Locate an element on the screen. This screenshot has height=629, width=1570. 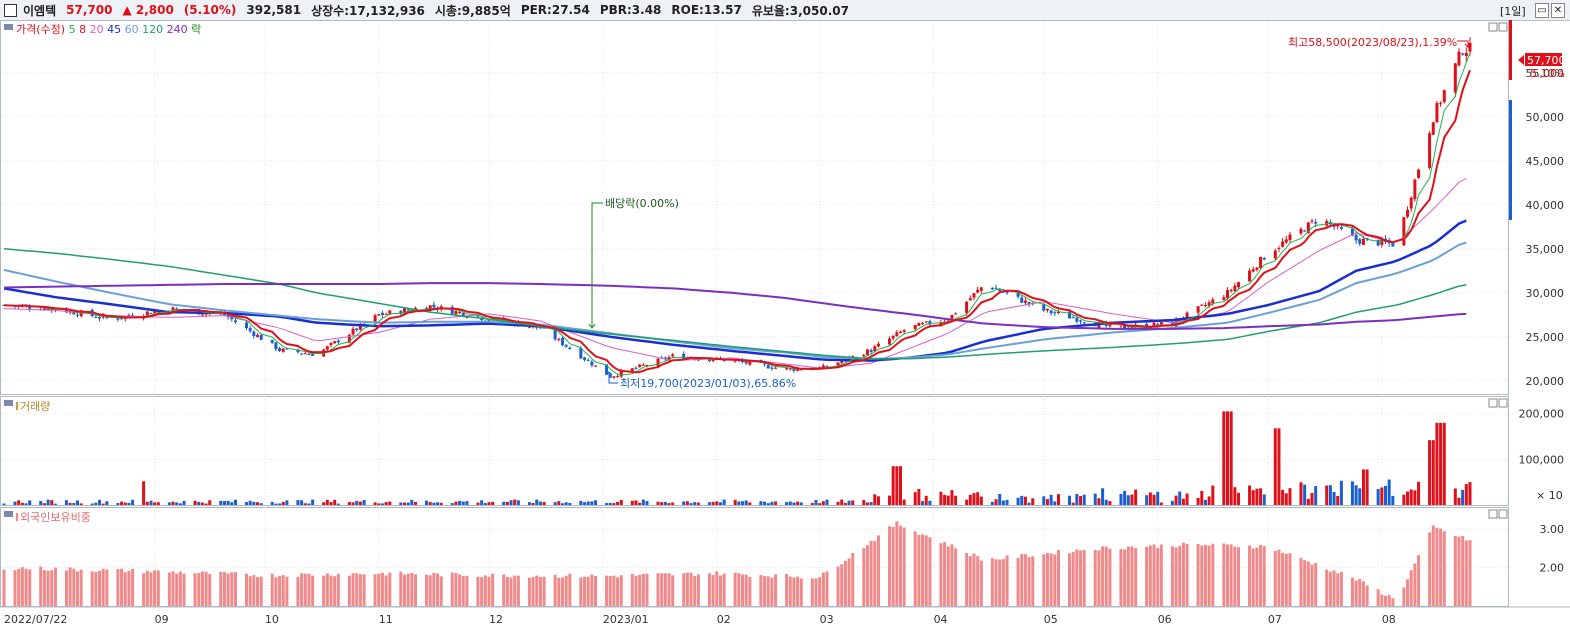
select-checkbox is located at coordinates (10, 10).